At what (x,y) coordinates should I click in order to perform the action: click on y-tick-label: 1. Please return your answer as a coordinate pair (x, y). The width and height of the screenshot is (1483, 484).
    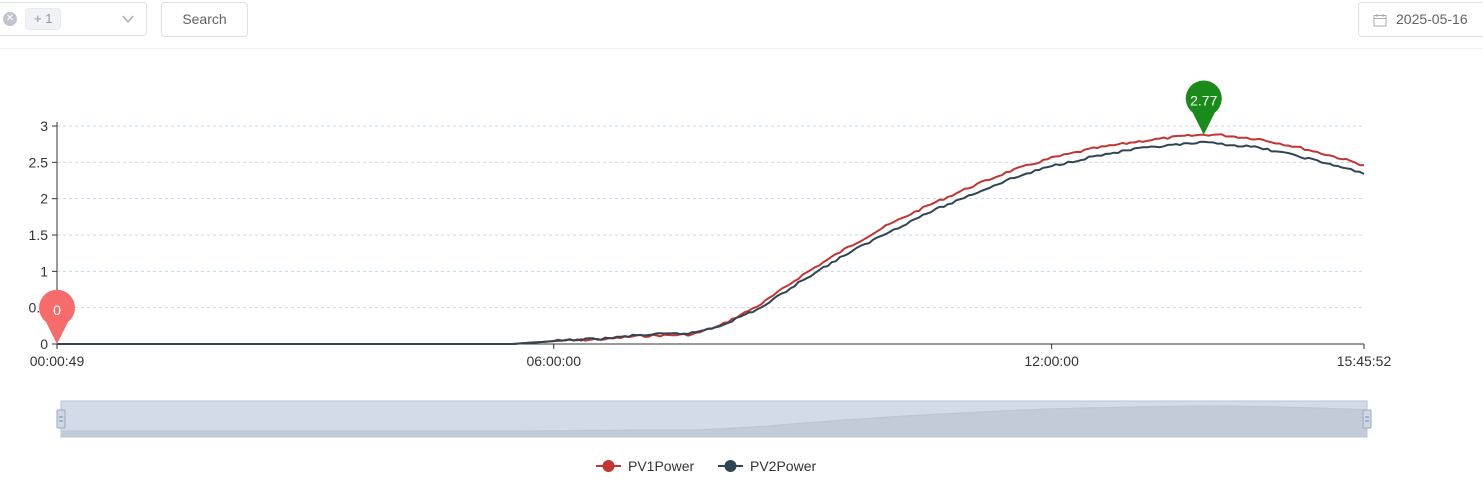
    Looking at the image, I should click on (44, 271).